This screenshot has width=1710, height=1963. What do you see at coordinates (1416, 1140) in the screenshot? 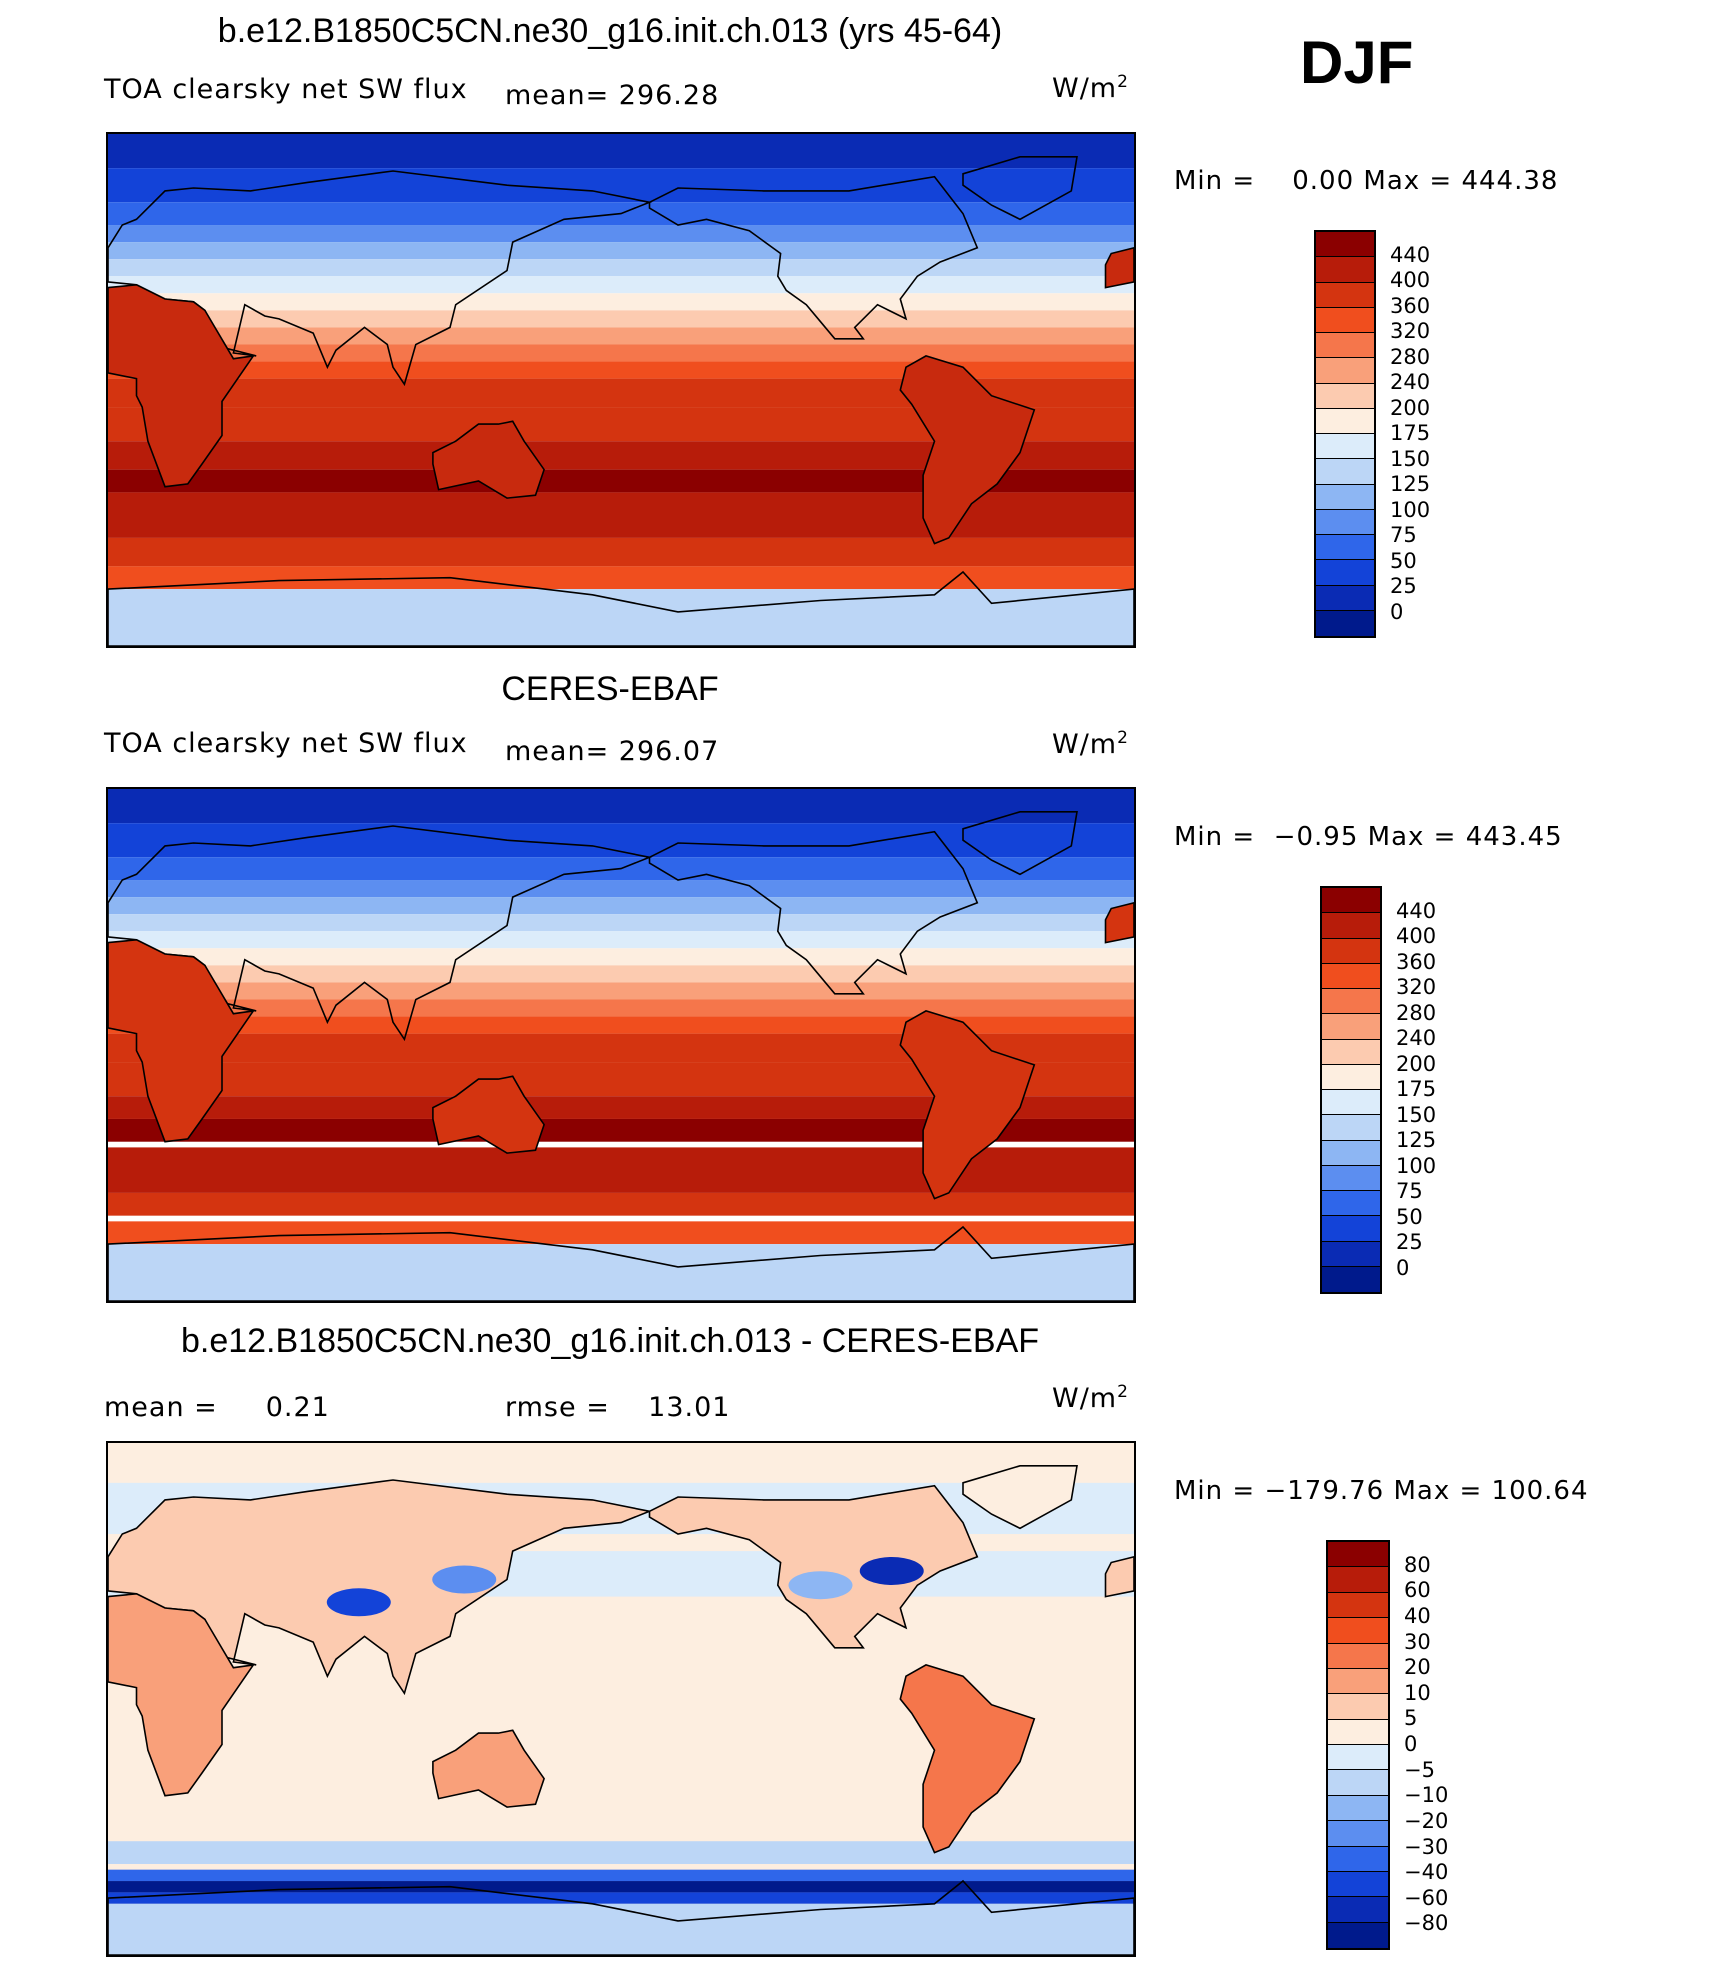
I see `colorbar-label: 125` at bounding box center [1416, 1140].